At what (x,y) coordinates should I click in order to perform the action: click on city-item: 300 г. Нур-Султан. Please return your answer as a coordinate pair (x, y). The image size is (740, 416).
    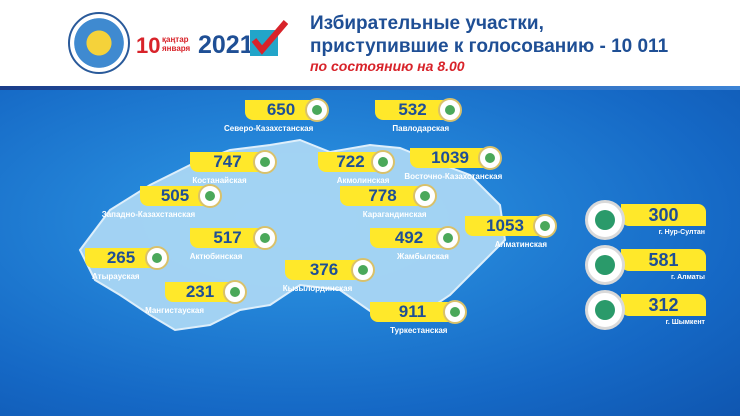
    Looking at the image, I should click on (655, 220).